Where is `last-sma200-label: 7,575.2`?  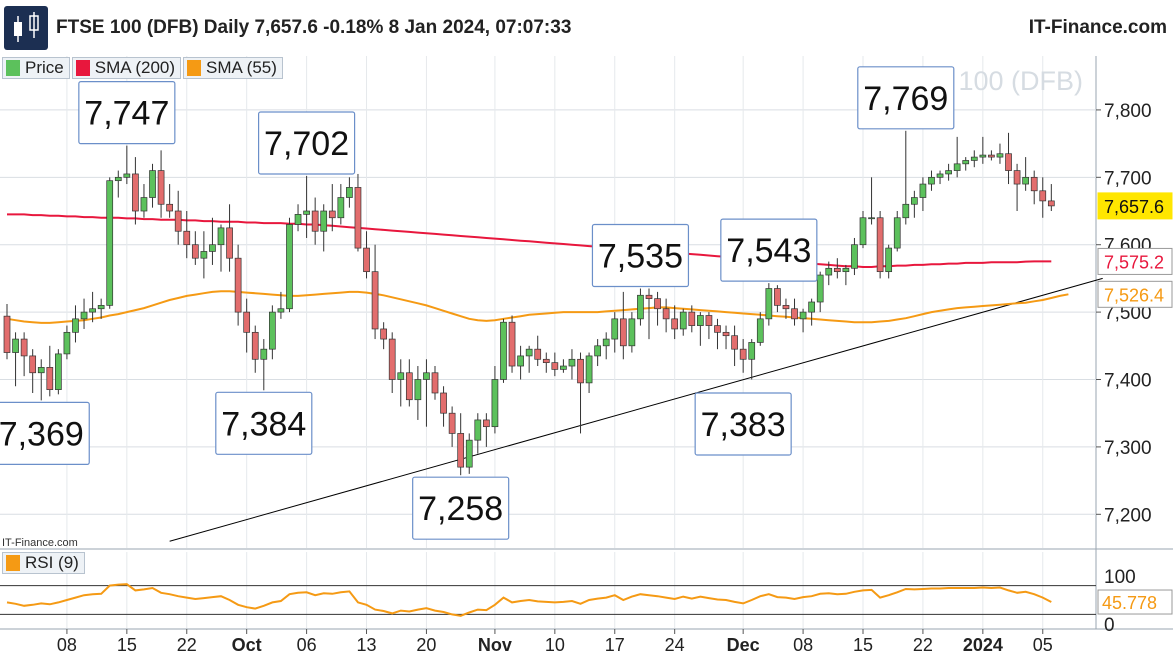 last-sma200-label: 7,575.2 is located at coordinates (1135, 261).